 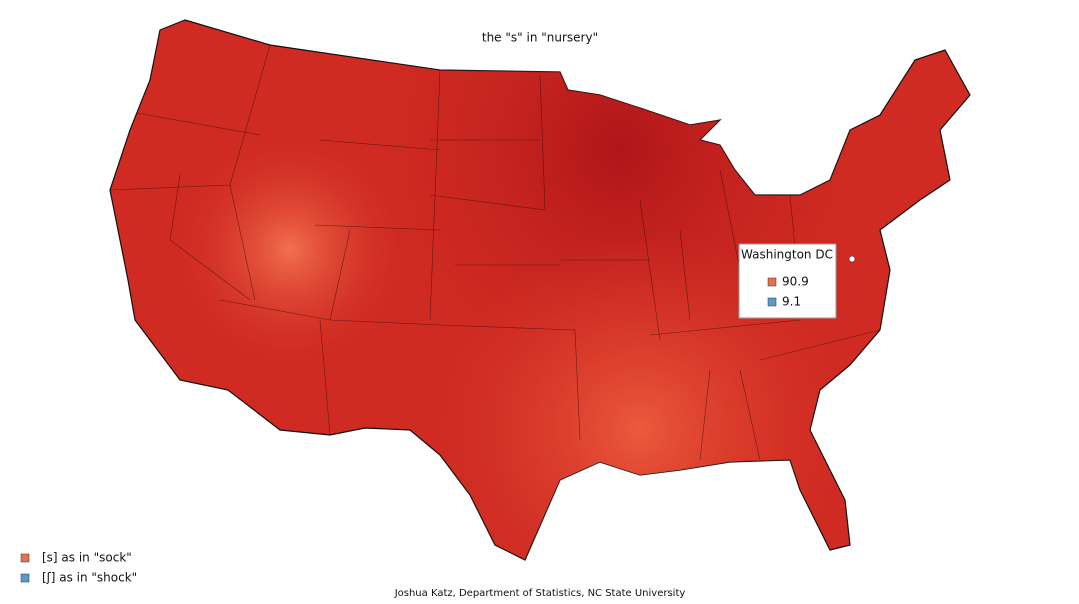 I want to click on tooltip: Washington DC, so click(x=787, y=281).